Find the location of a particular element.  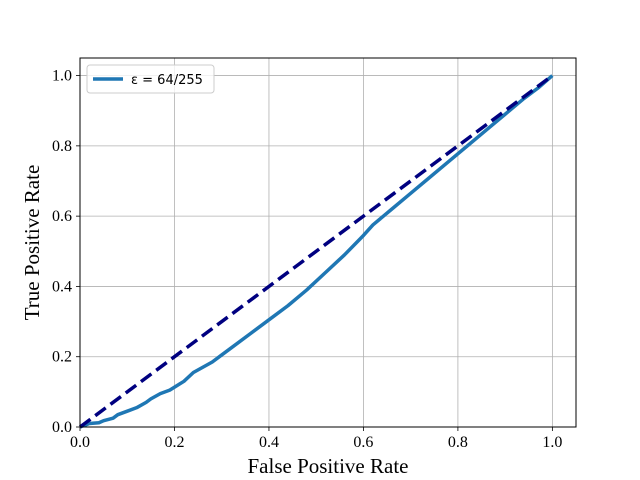

y-tick-label: 0.8 is located at coordinates (62, 146).